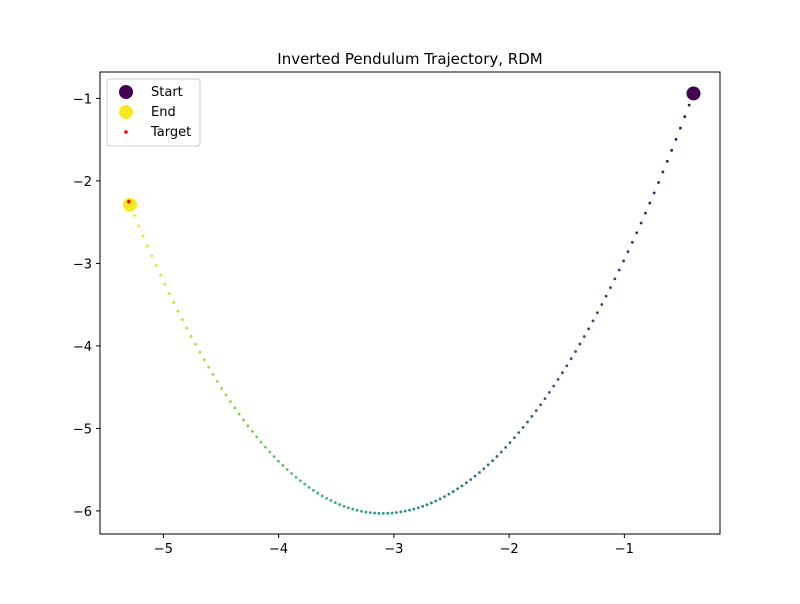 Image resolution: width=800 pixels, height=604 pixels. I want to click on legend-label: Target, so click(170, 132).